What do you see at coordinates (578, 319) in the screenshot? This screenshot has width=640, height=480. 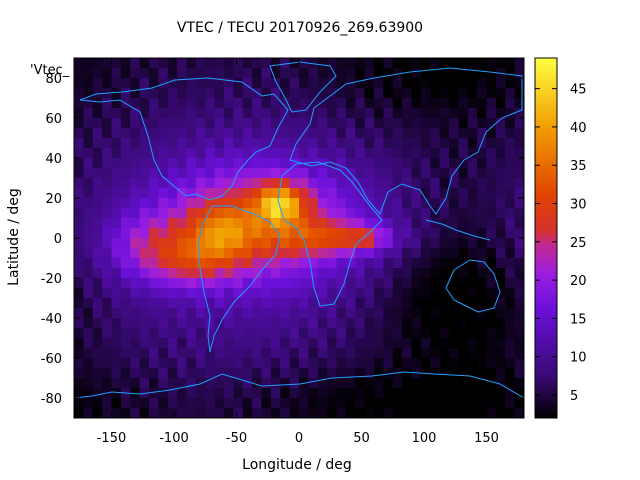 I see `colorbar-tick-label: 15` at bounding box center [578, 319].